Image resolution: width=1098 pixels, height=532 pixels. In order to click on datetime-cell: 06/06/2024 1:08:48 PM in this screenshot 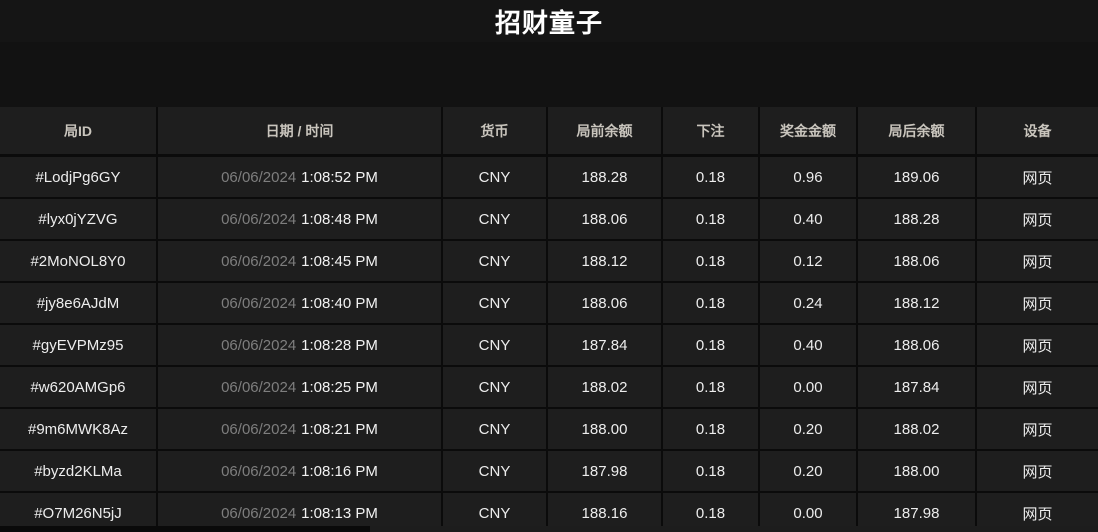, I will do `click(300, 220)`.